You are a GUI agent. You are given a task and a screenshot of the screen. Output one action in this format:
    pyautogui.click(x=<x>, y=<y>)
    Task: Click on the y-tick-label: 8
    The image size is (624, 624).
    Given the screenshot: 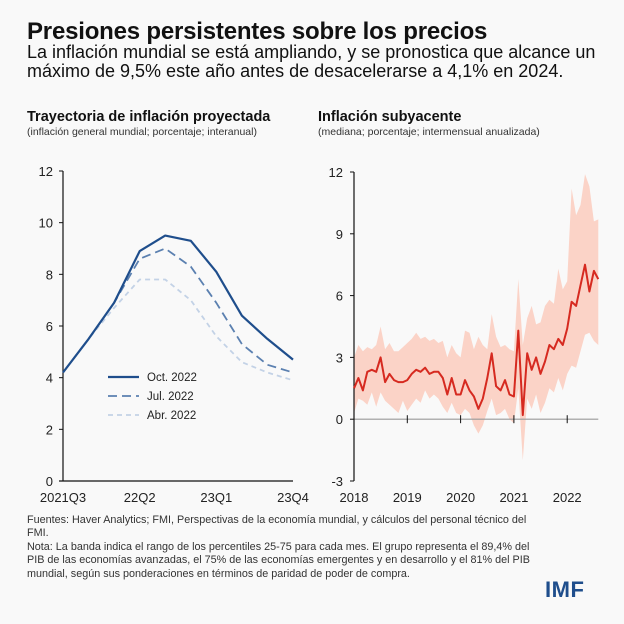 What is the action you would take?
    pyautogui.click(x=49, y=274)
    